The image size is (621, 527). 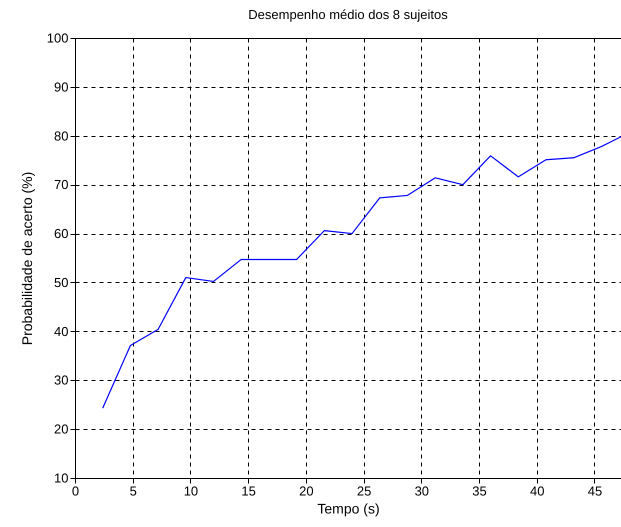 I want to click on x-tick-label: 40, so click(x=537, y=491).